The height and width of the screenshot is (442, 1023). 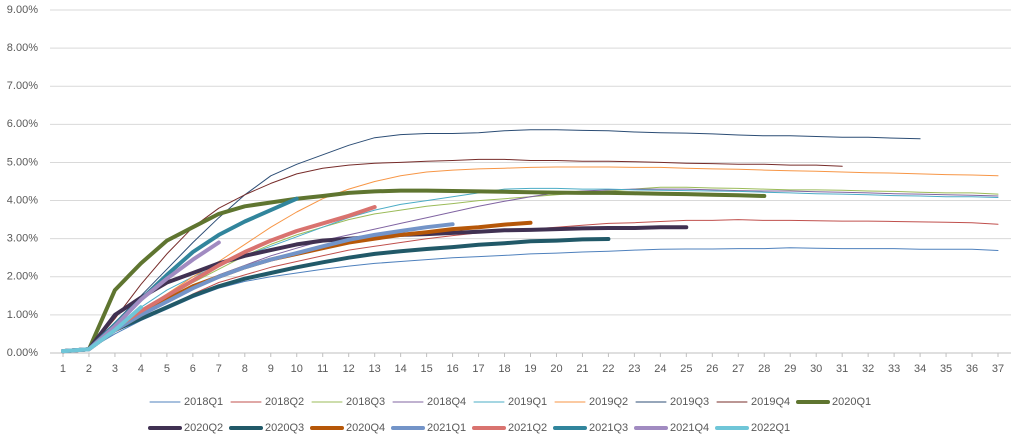 What do you see at coordinates (297, 369) in the screenshot?
I see `x-tick-label: 10` at bounding box center [297, 369].